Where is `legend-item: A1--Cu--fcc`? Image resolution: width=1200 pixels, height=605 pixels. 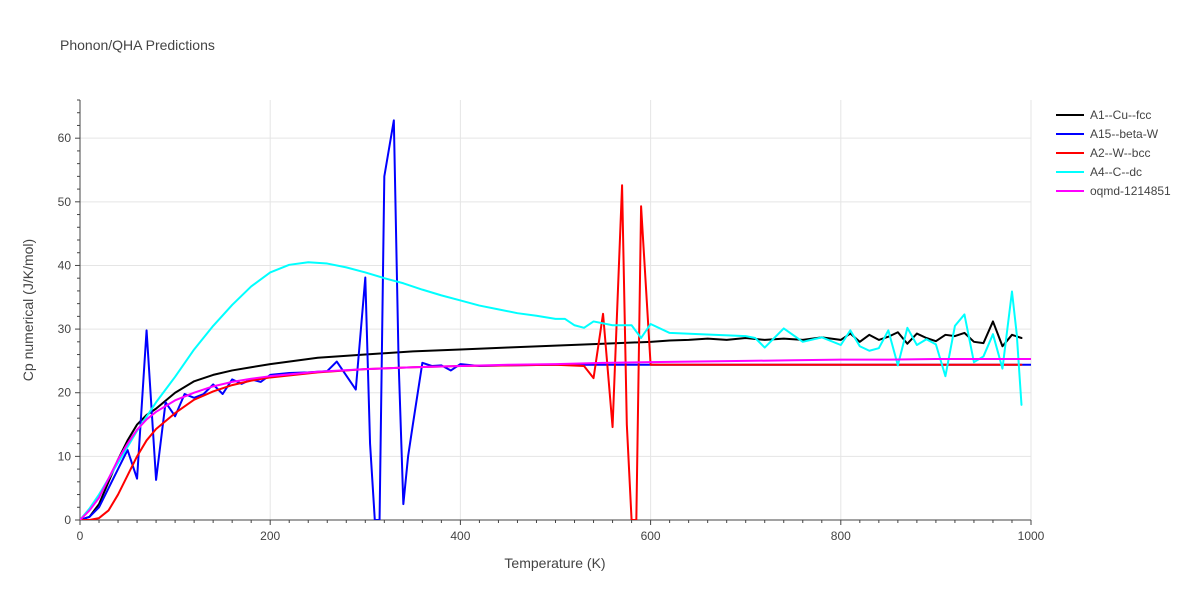 legend-item: A1--Cu--fcc is located at coordinates (1103, 115).